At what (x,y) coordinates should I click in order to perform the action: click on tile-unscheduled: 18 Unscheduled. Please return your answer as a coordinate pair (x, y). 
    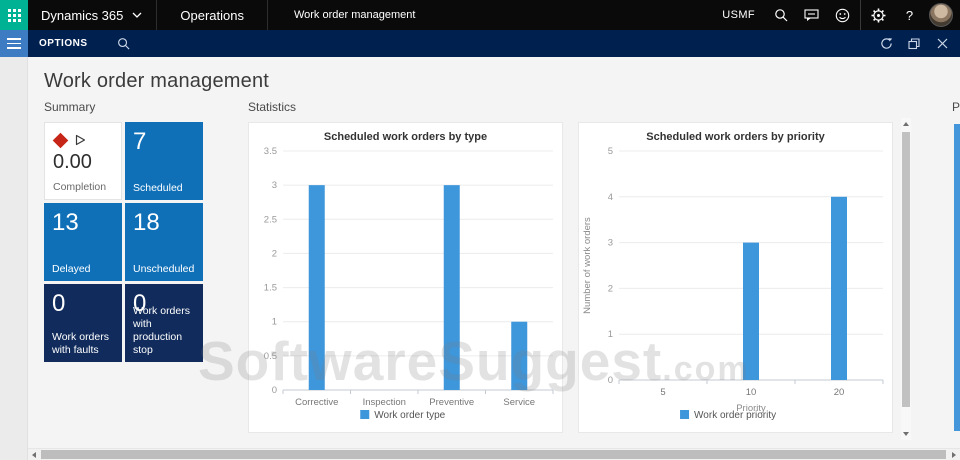
    Looking at the image, I should click on (164, 242).